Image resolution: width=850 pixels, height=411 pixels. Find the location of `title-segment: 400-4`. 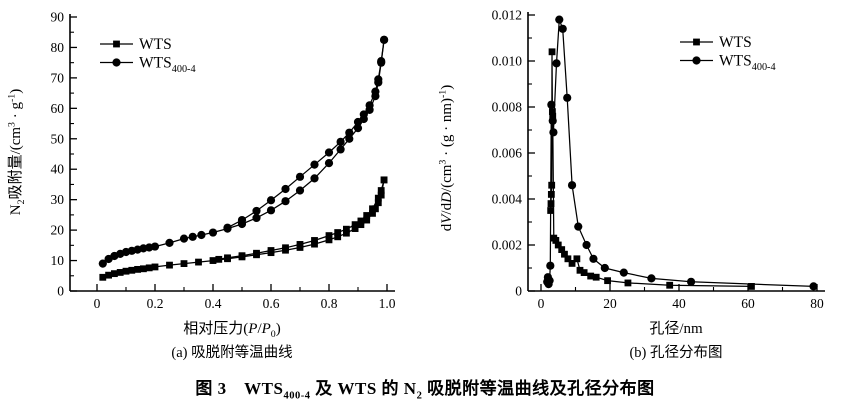

title-segment: 400-4 is located at coordinates (297, 396).